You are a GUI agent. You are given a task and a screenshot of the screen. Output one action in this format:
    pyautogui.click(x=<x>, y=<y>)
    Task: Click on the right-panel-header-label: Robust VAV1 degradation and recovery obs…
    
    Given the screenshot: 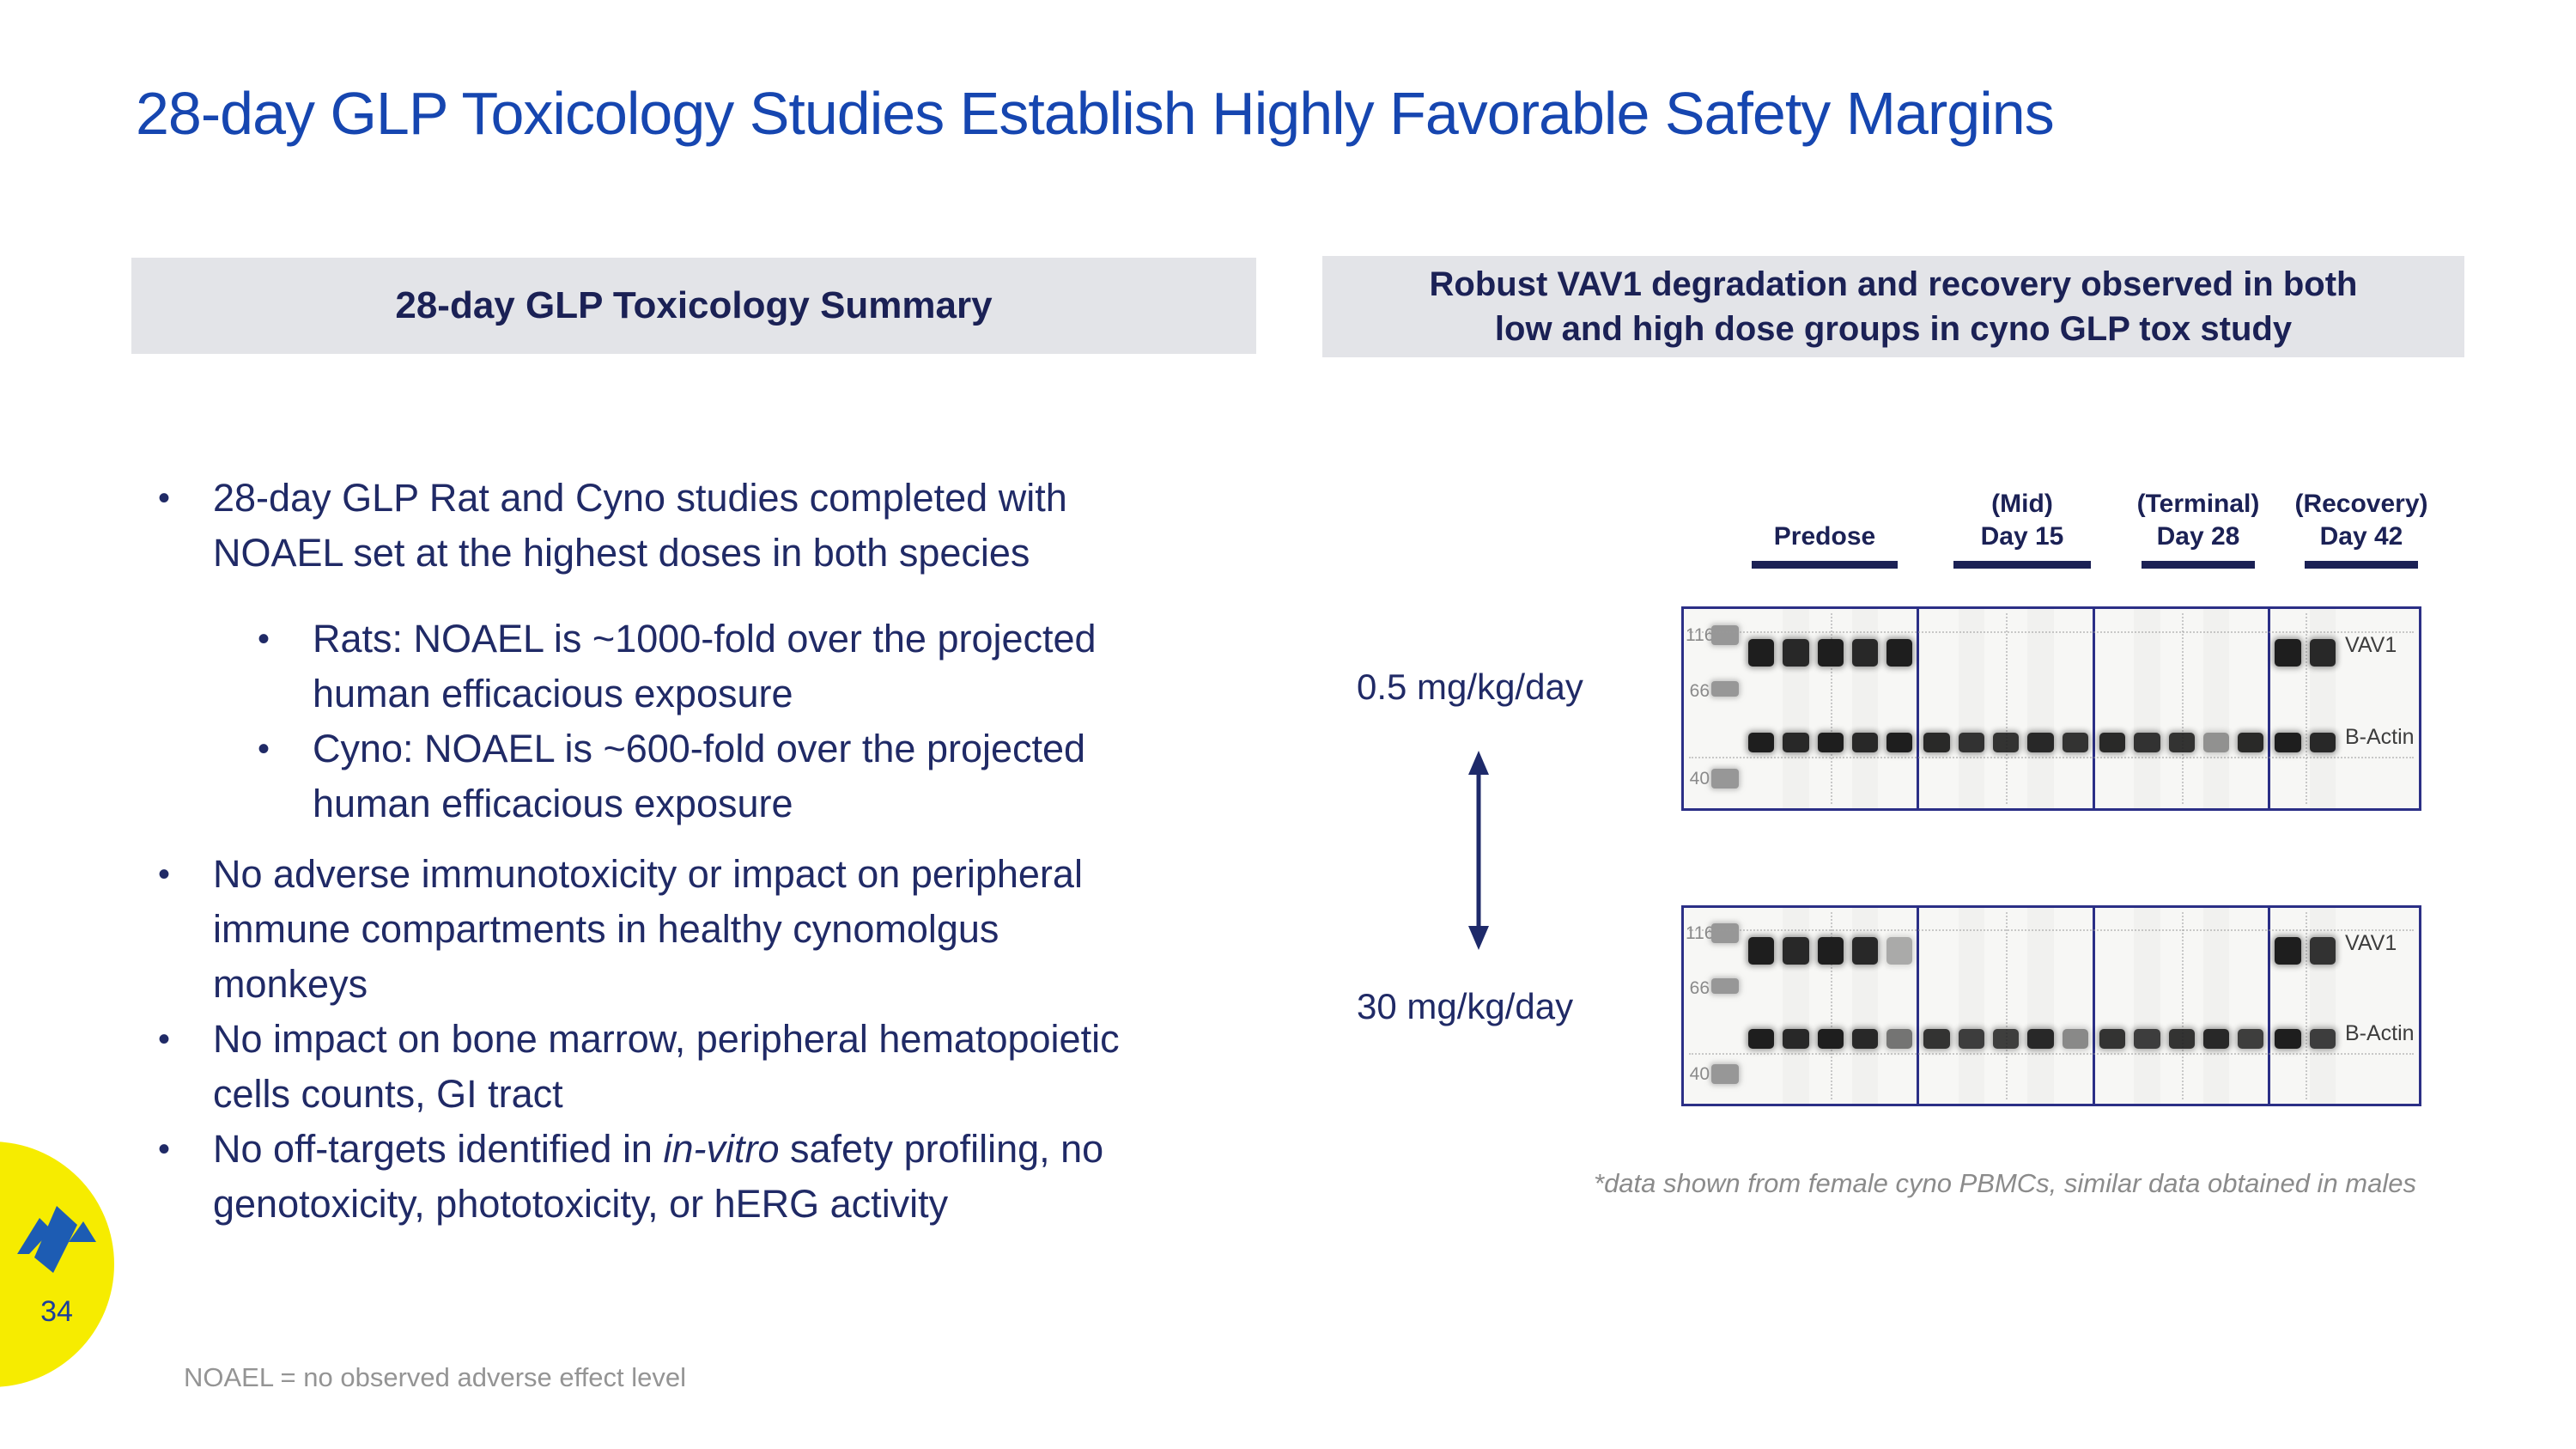 What is the action you would take?
    pyautogui.click(x=1894, y=306)
    